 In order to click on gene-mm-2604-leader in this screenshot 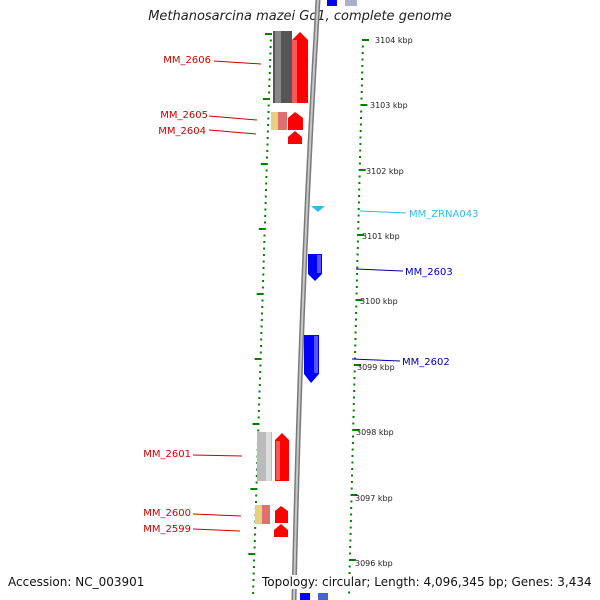, I will do `click(232, 132)`.